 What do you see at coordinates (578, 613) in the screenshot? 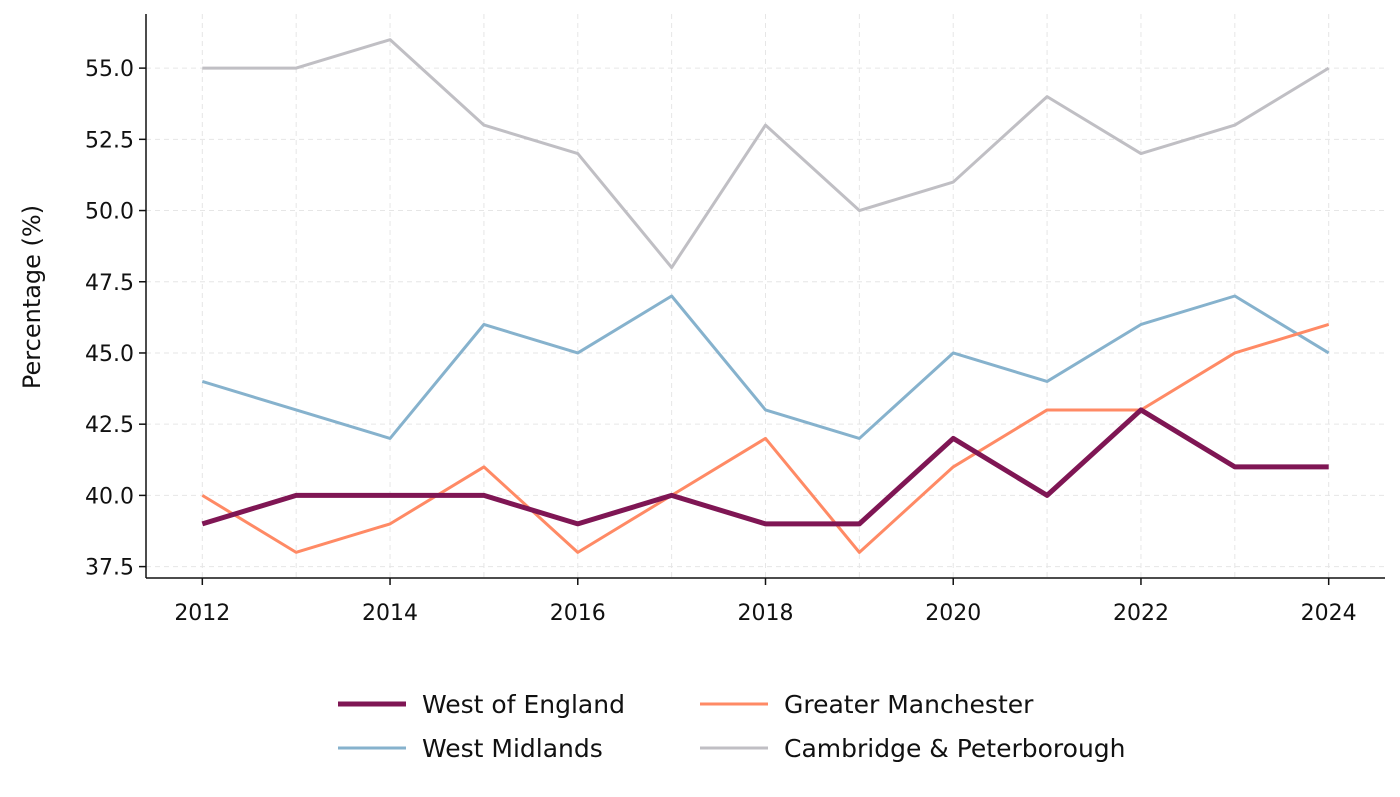
I see `x-tick-label: 2016` at bounding box center [578, 613].